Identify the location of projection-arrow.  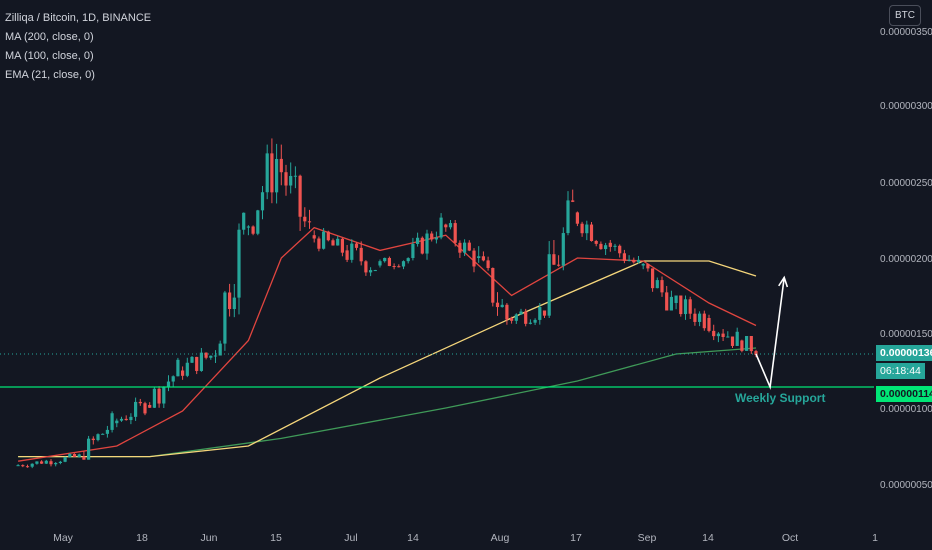
(772, 333).